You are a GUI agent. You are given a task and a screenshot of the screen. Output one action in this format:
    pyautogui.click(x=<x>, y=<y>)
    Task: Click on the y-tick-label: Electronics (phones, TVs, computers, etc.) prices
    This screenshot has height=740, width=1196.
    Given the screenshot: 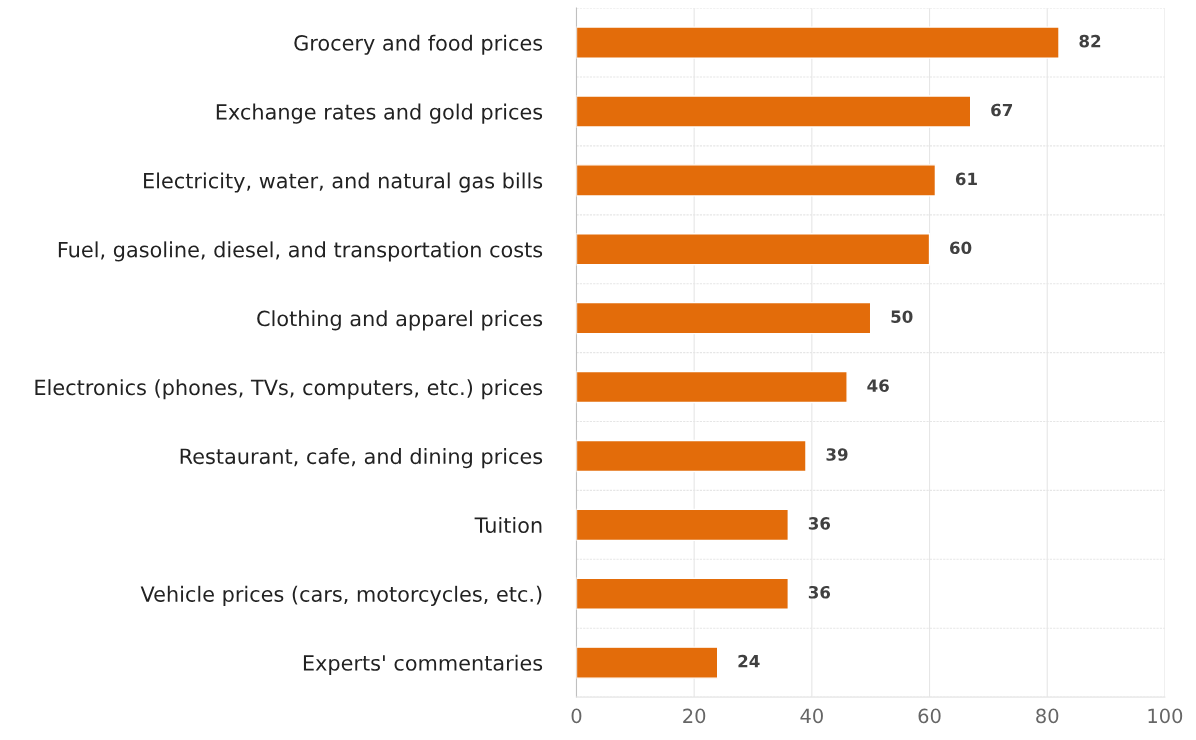 What is the action you would take?
    pyautogui.click(x=289, y=389)
    